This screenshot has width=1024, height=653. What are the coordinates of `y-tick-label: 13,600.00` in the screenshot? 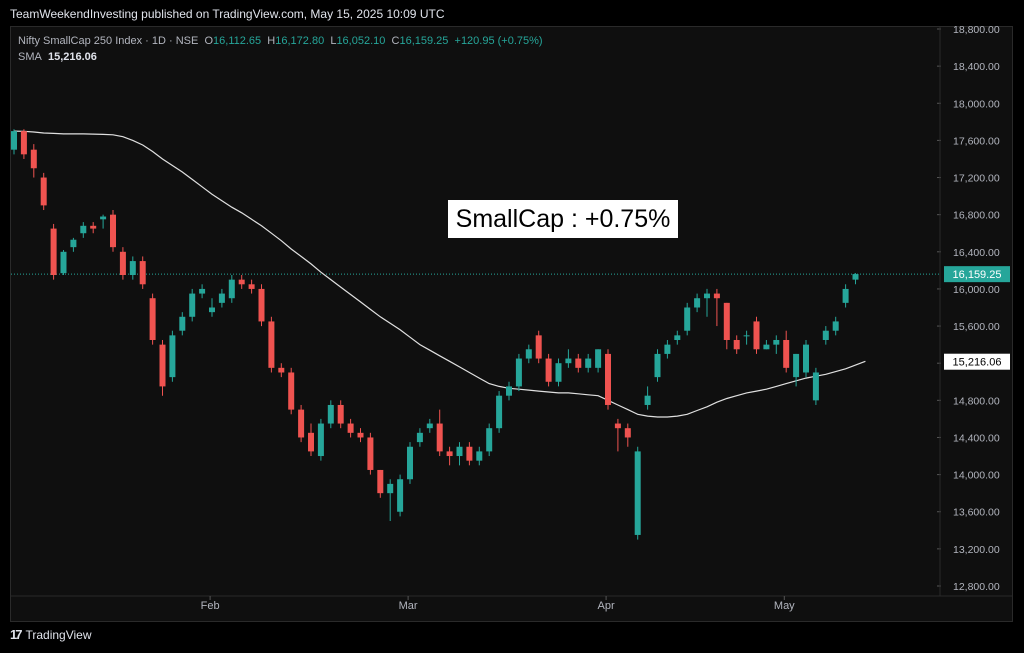 It's located at (976, 513).